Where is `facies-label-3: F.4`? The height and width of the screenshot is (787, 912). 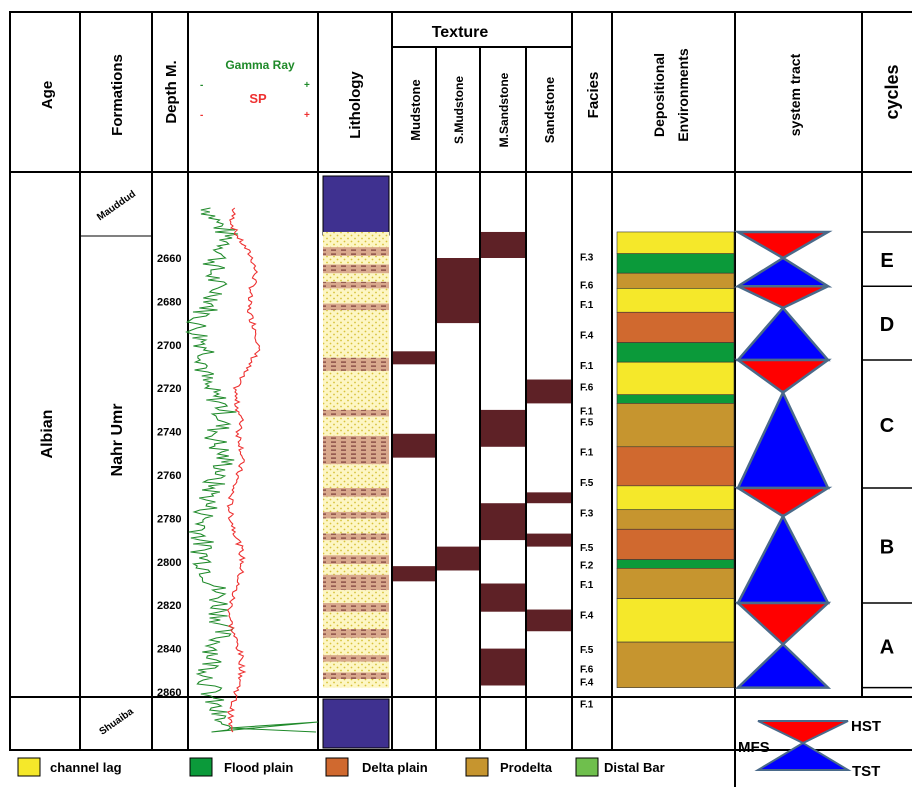 facies-label-3: F.4 is located at coordinates (587, 335).